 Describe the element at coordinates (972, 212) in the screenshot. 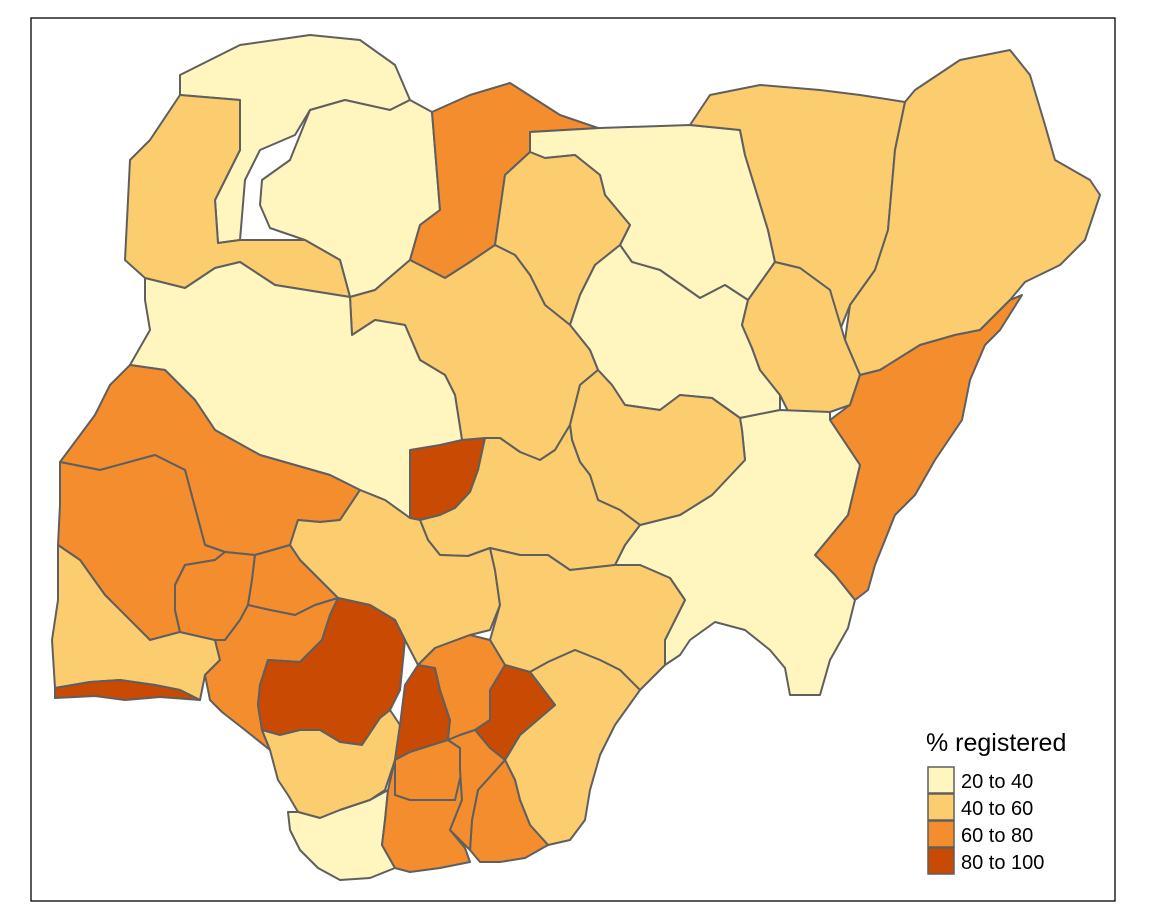

I see `region-borno` at that location.